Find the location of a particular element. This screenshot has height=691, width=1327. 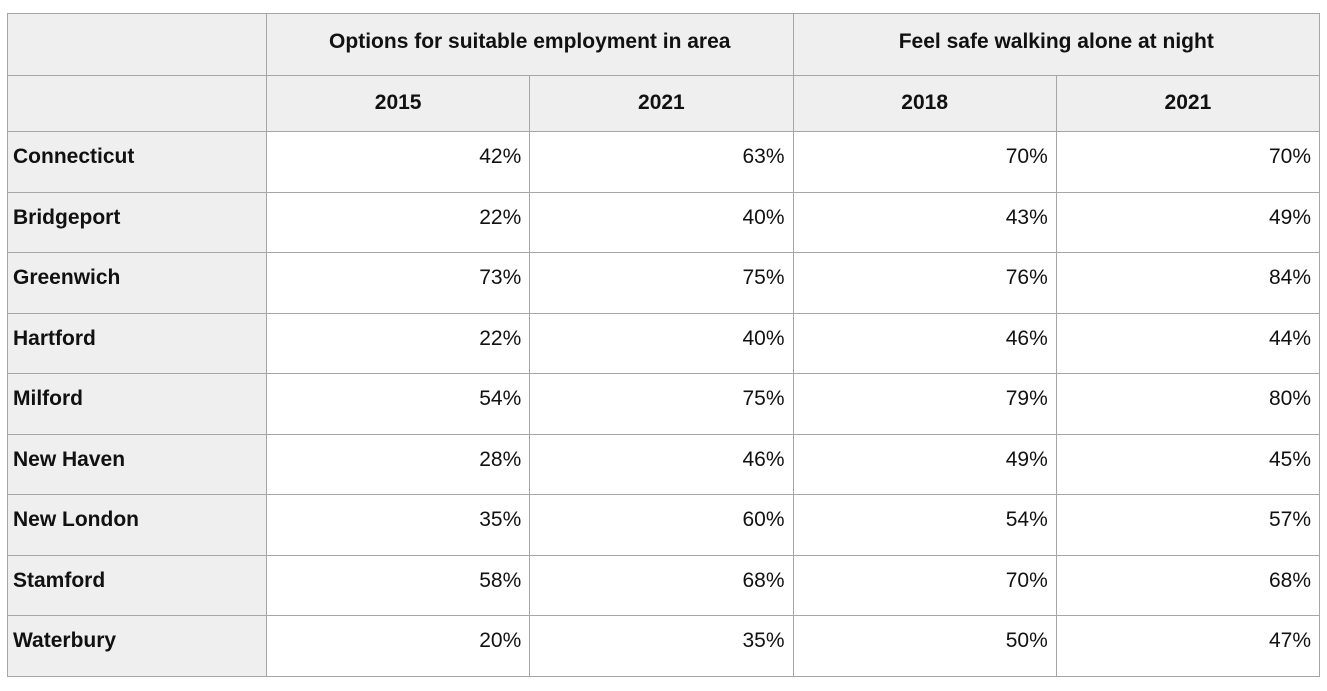

row-label: New London is located at coordinates (137, 525).